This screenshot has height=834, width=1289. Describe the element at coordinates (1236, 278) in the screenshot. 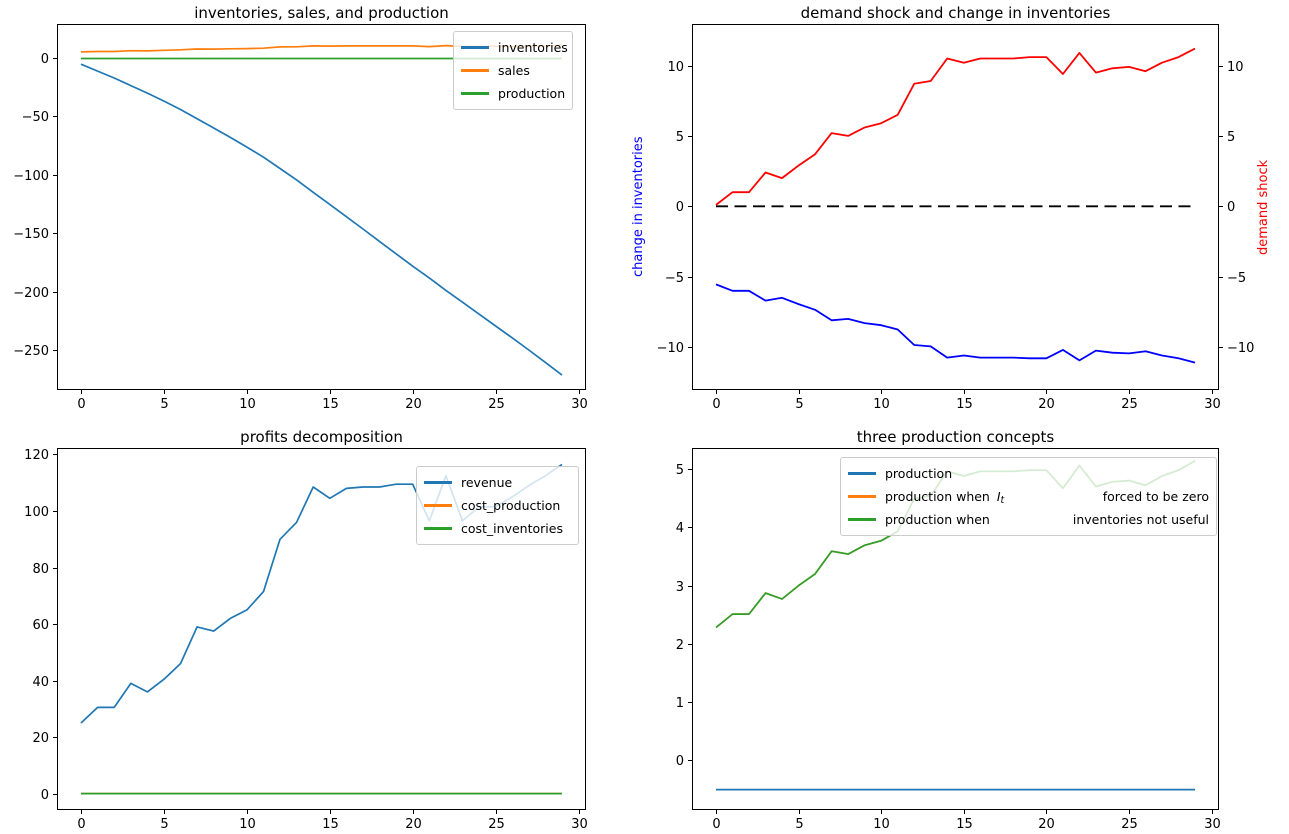

I see `y-tick-label-right: −5` at that location.